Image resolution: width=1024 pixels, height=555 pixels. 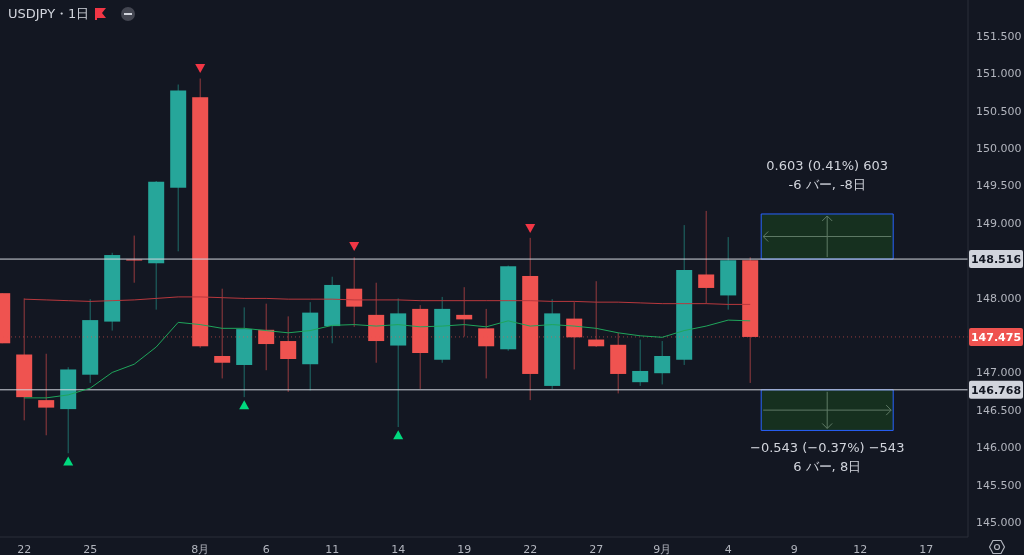 I want to click on x-tick-label: 19, so click(x=464, y=548).